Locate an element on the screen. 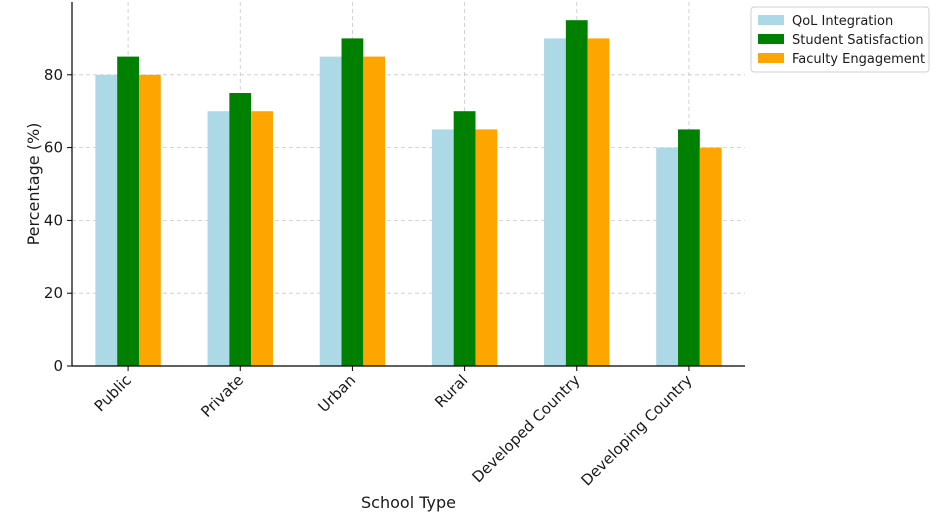 The image size is (939, 520). y-tick-label: 0 is located at coordinates (58, 366).